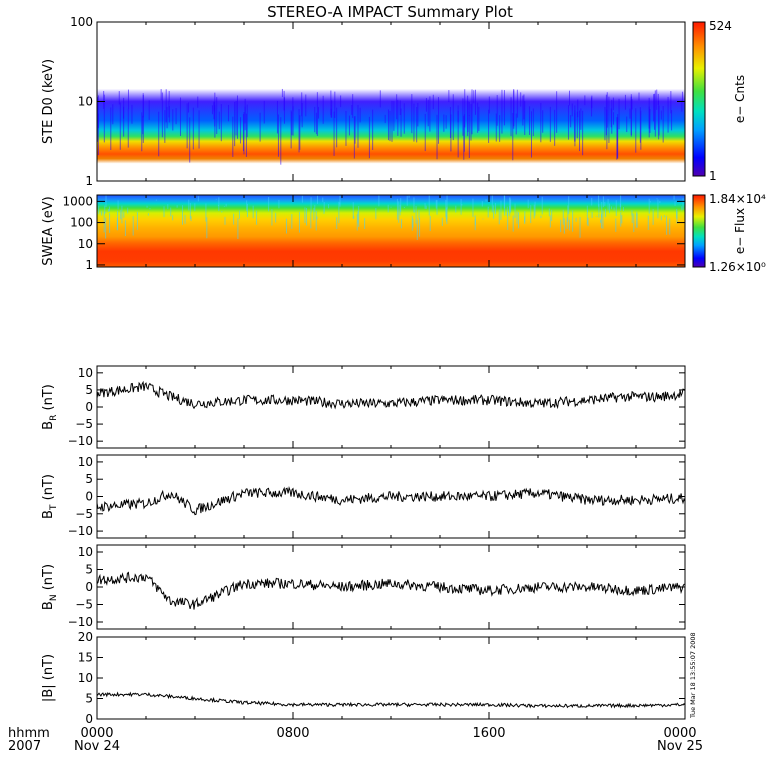 The height and width of the screenshot is (784, 780). I want to click on y-tick-label: 1, so click(89, 265).